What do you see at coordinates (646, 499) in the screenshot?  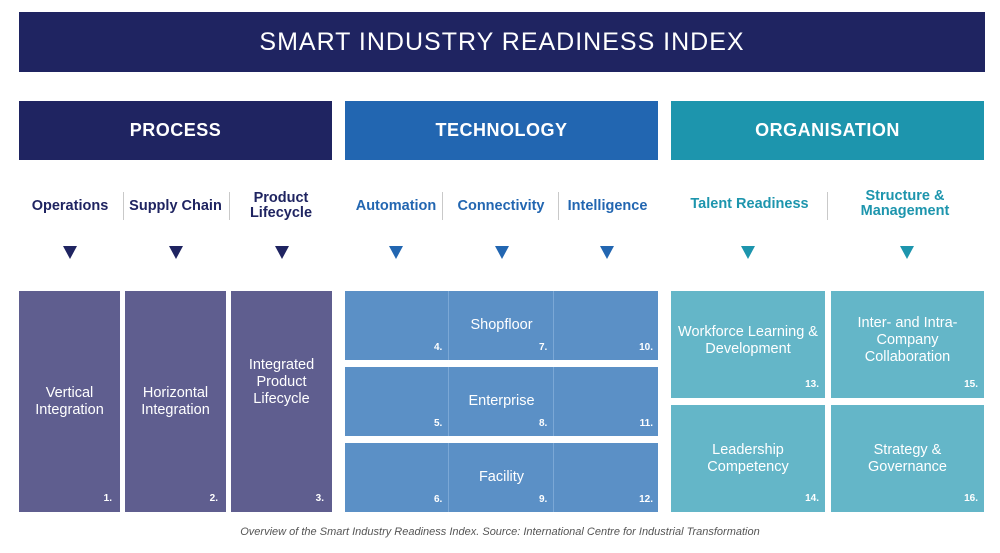 I see `dimension-number: 12.` at bounding box center [646, 499].